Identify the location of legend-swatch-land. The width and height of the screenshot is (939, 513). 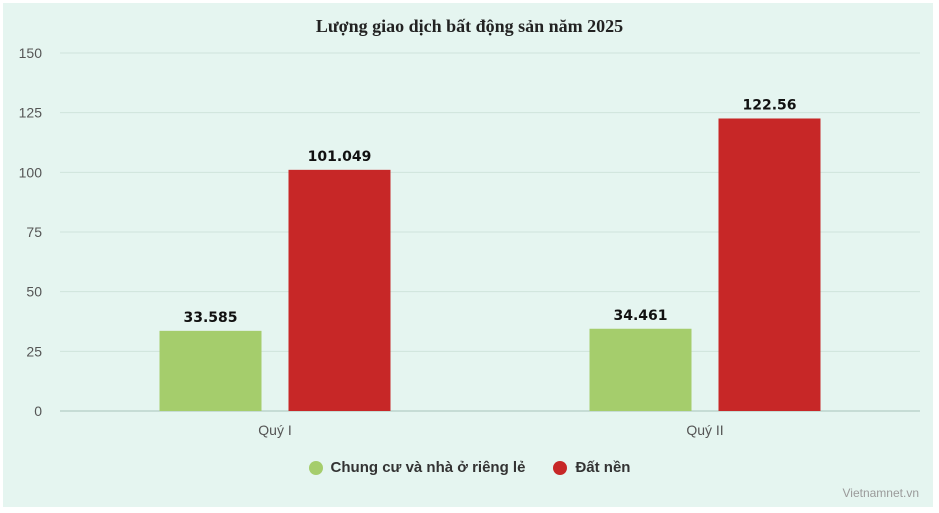
(560, 467).